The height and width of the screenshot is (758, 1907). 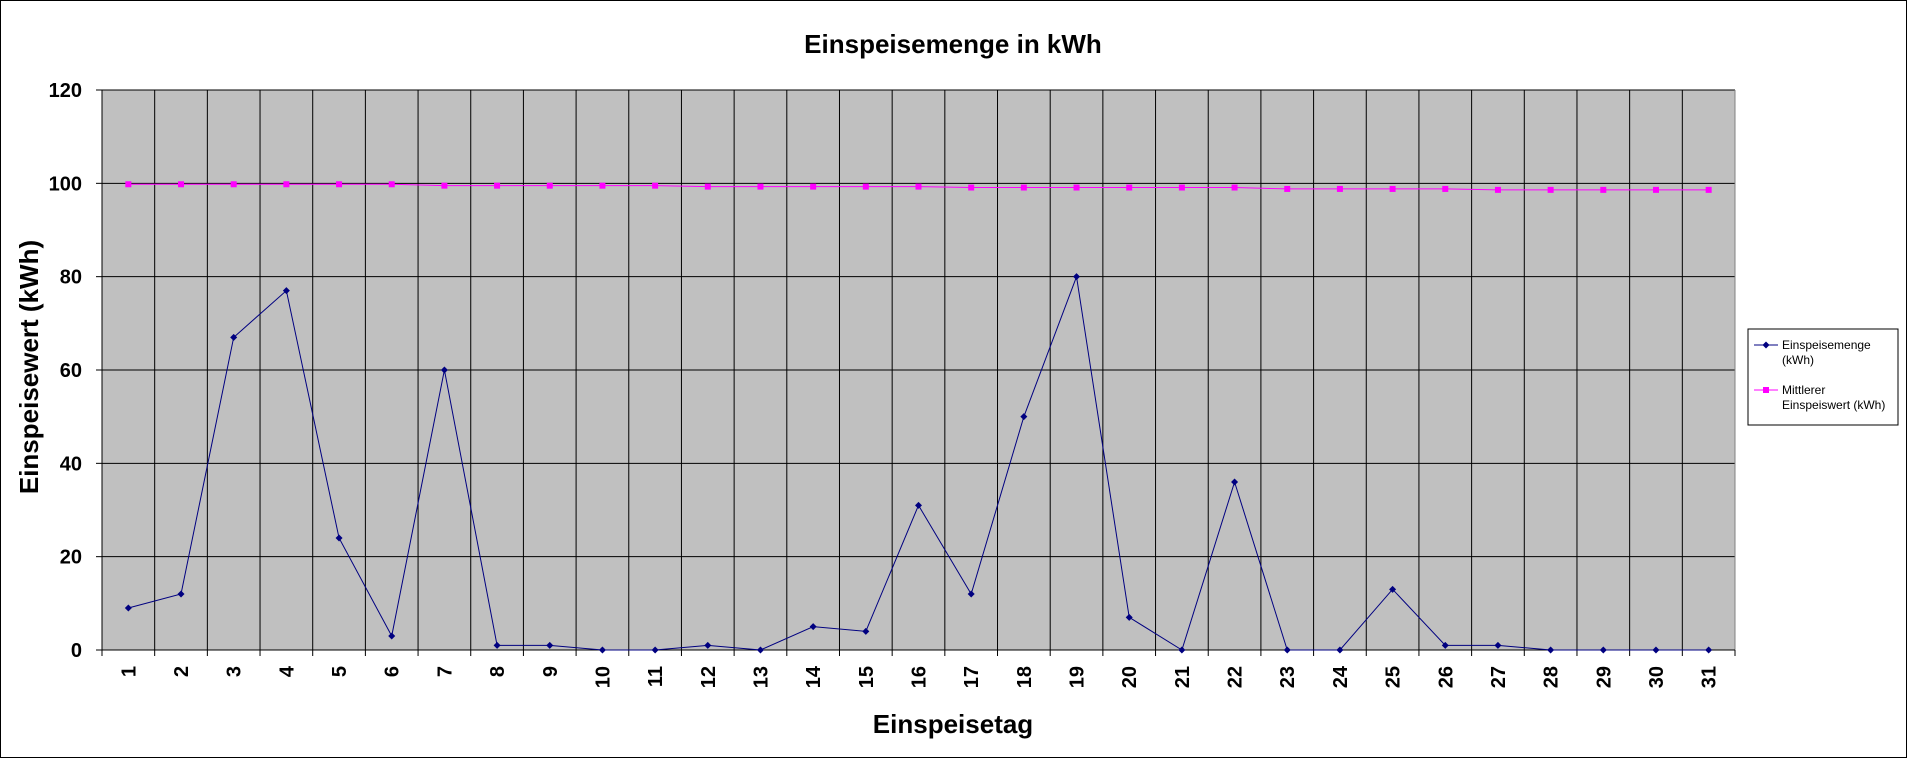 What do you see at coordinates (1833, 405) in the screenshot?
I see `legend-label: Einspeiswert (kWh)` at bounding box center [1833, 405].